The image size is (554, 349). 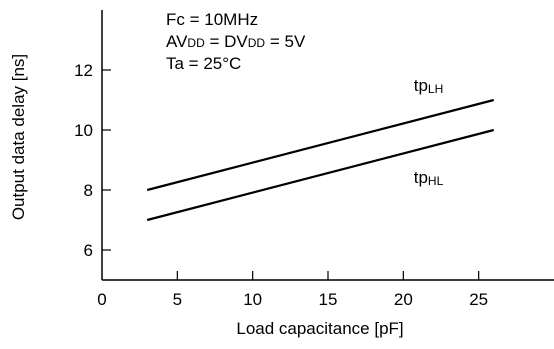 What do you see at coordinates (478, 299) in the screenshot?
I see `x-tick-label: 25` at bounding box center [478, 299].